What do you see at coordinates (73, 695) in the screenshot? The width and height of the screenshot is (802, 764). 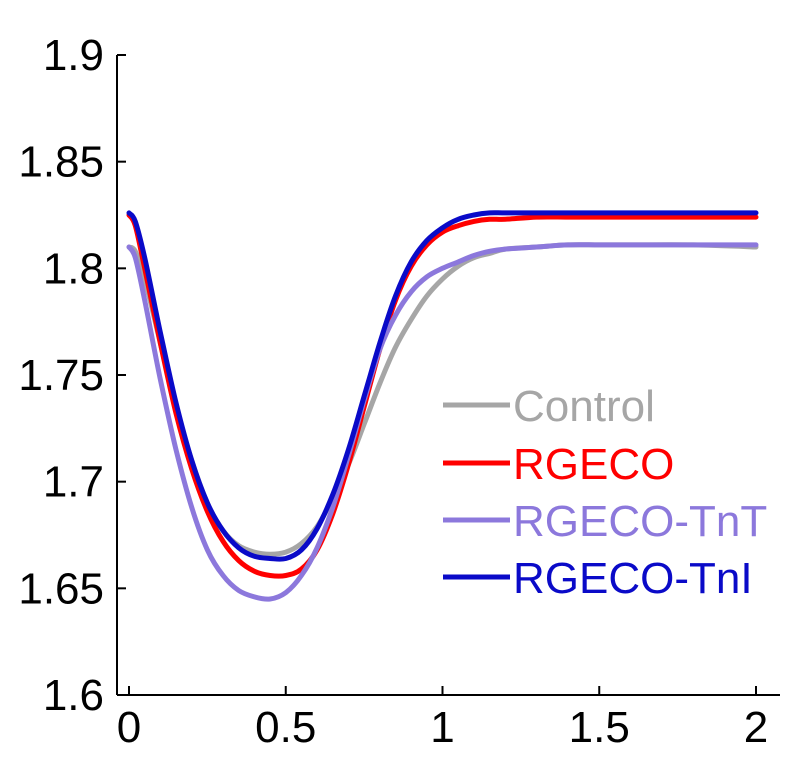 I see `y-tick-label: 1.6` at bounding box center [73, 695].